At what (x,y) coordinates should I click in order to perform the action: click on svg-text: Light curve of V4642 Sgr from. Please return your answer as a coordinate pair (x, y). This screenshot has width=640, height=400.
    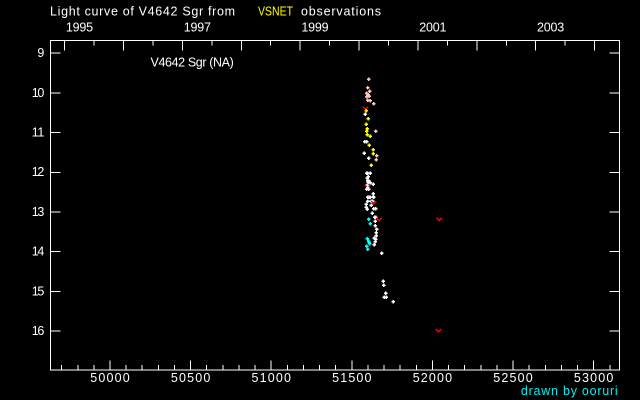
    Looking at the image, I should click on (142, 12).